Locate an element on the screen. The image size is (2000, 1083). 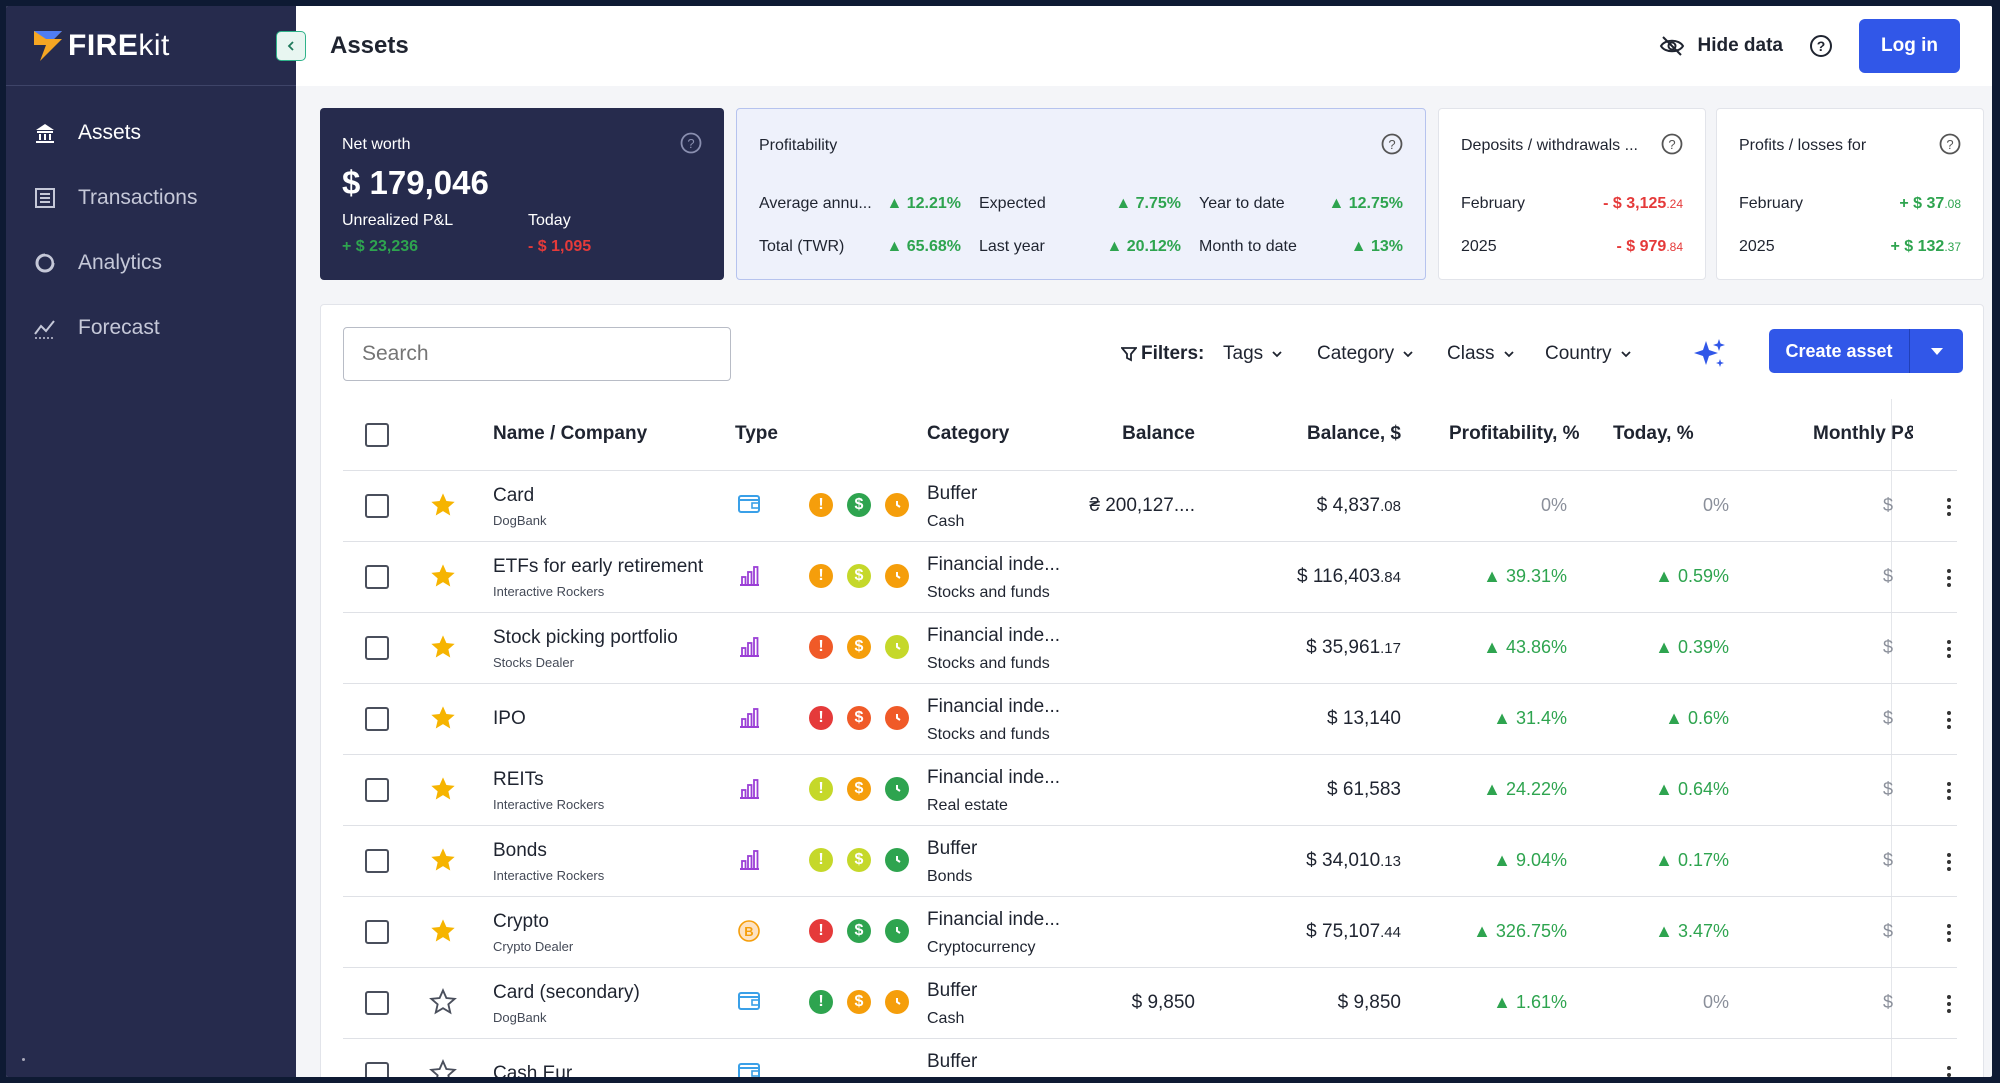
alert-flag-icon: ! is located at coordinates (821, 576).